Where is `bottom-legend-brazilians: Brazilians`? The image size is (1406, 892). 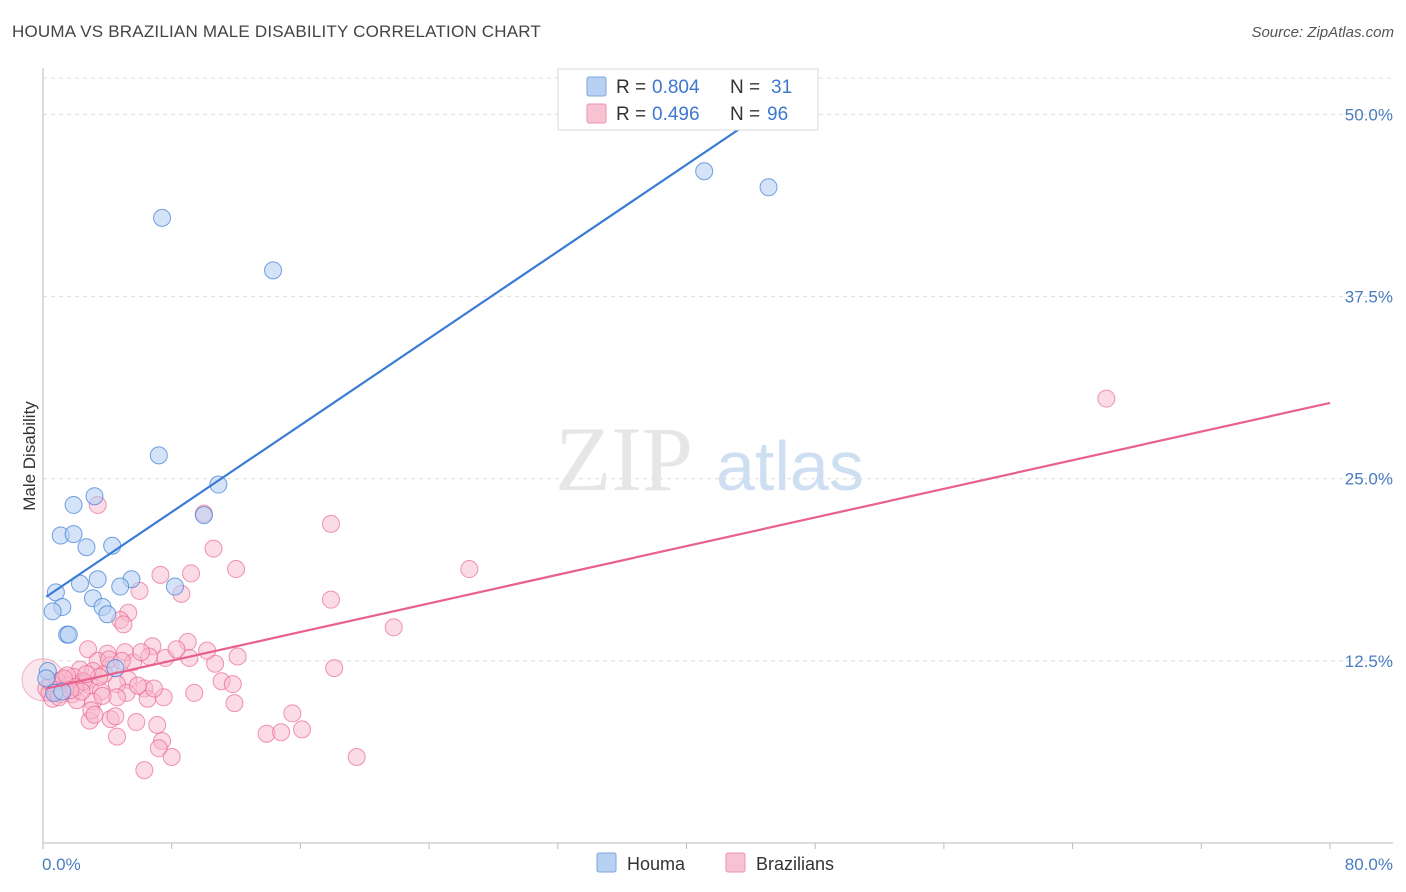 bottom-legend-brazilians: Brazilians is located at coordinates (795, 864).